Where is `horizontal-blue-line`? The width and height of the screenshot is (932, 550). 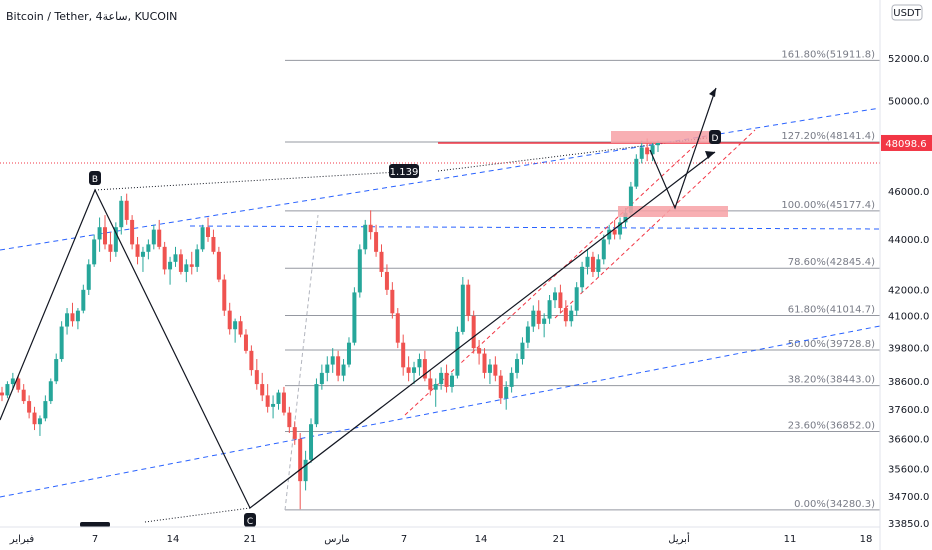
horizontal-blue-line is located at coordinates (535, 227).